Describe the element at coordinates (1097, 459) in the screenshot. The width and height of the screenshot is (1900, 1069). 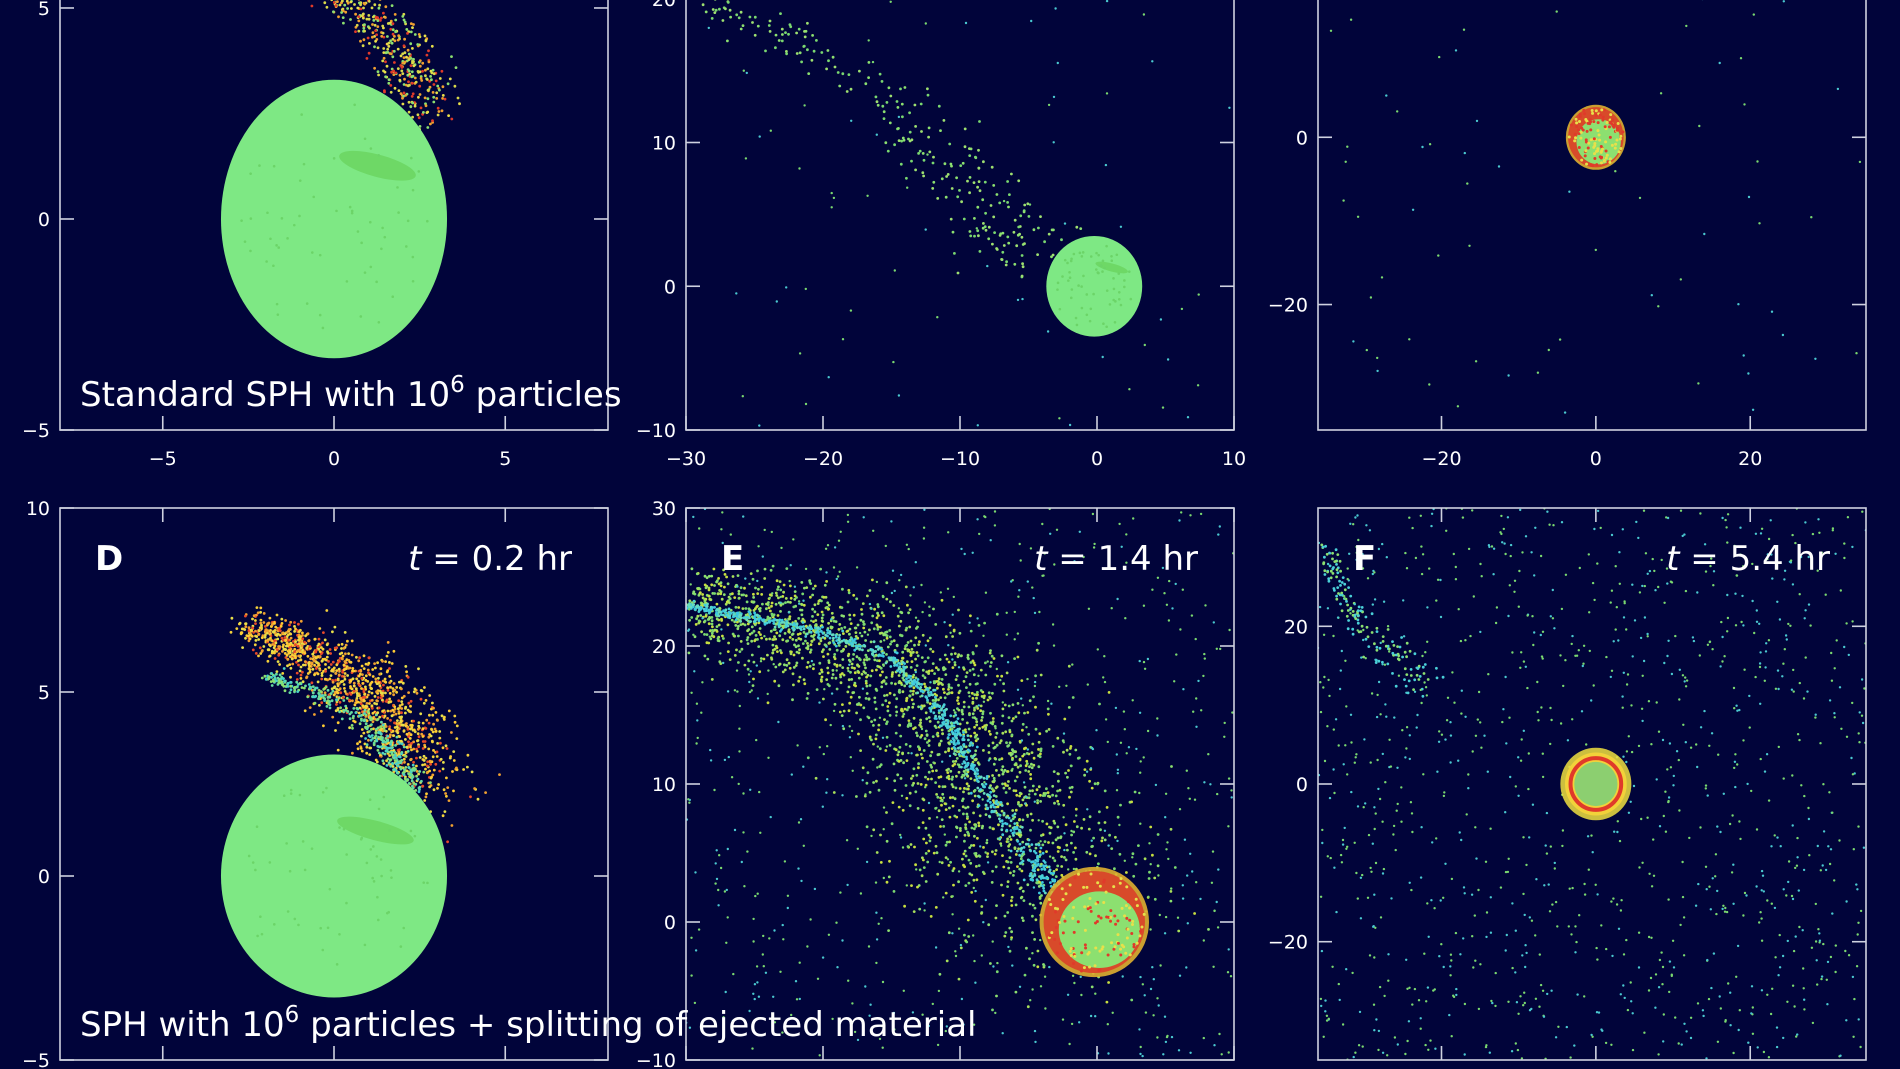
I see `x-tick-label: 0` at that location.